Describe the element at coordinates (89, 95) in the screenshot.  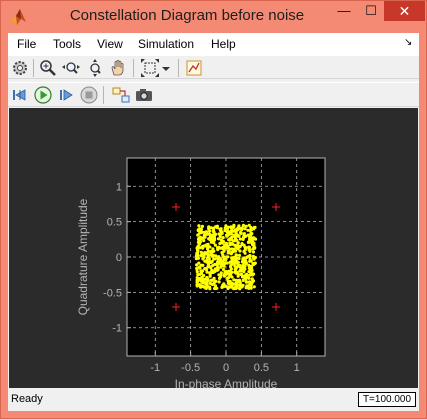
I see `stop-icon` at that location.